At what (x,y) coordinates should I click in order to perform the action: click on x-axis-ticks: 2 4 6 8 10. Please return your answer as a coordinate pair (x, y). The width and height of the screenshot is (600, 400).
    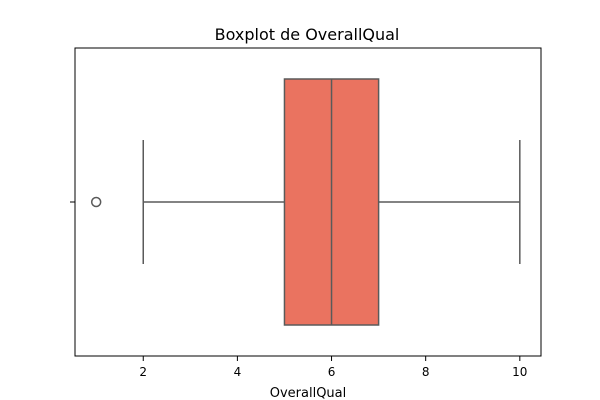
    Looking at the image, I should click on (333, 367).